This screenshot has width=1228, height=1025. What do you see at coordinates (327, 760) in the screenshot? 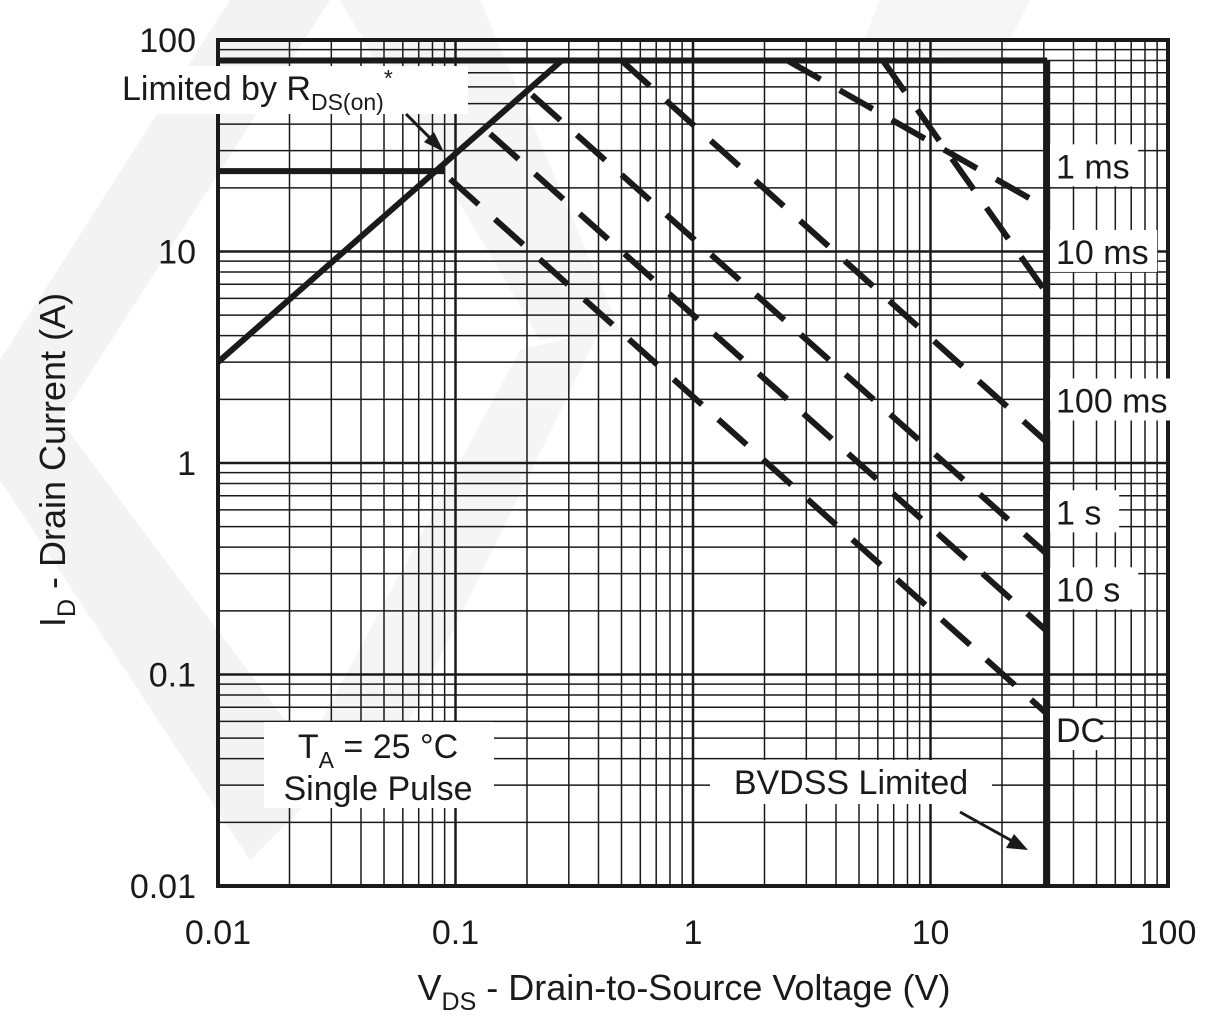
I see `ta-label-sub: A` at bounding box center [327, 760].